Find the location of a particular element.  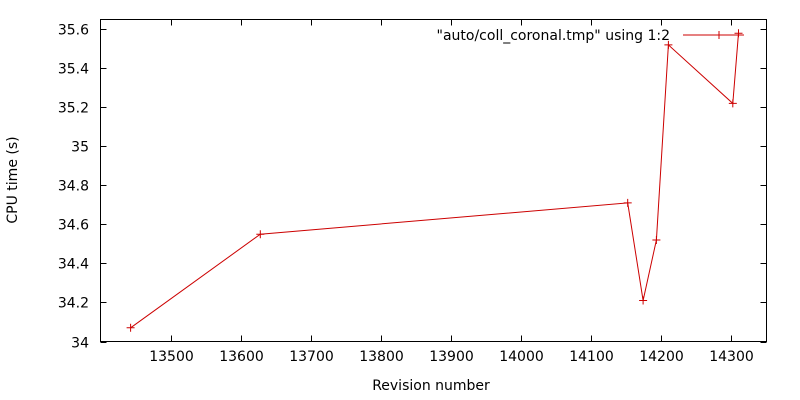

y-tick-label: 35.4 is located at coordinates (73, 70).